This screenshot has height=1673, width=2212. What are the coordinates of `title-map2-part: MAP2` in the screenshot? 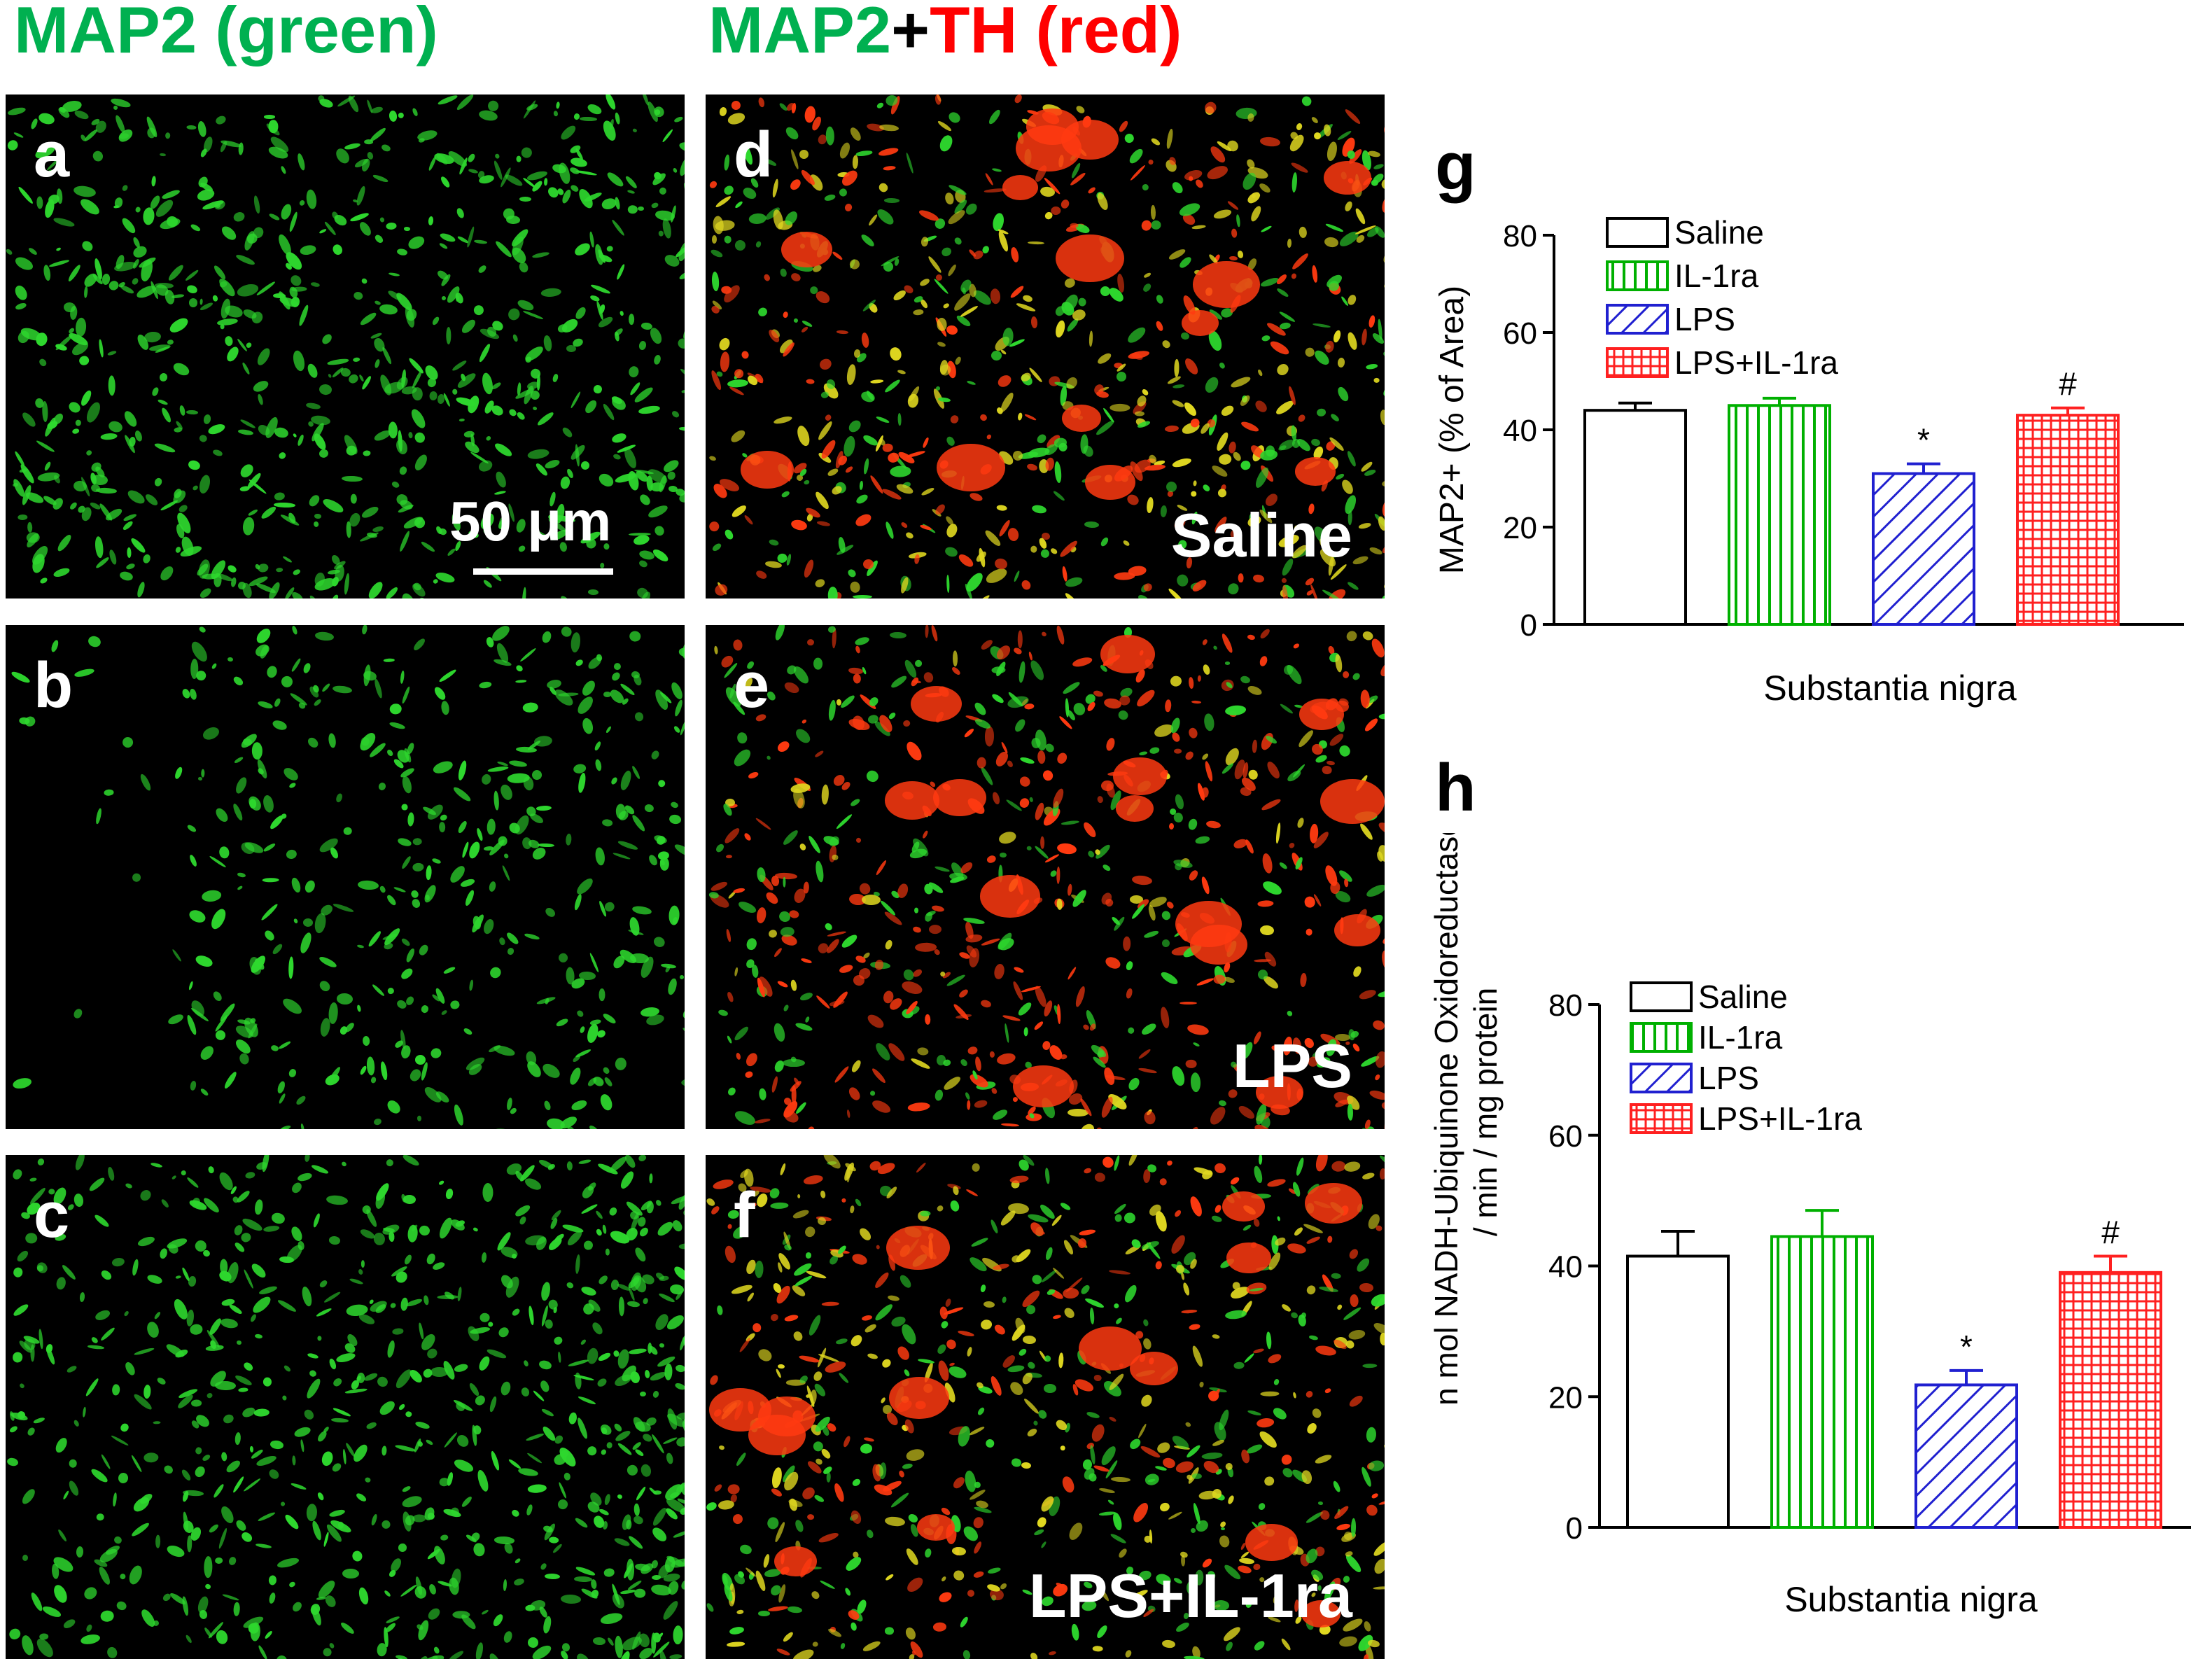 It's located at (800, 33).